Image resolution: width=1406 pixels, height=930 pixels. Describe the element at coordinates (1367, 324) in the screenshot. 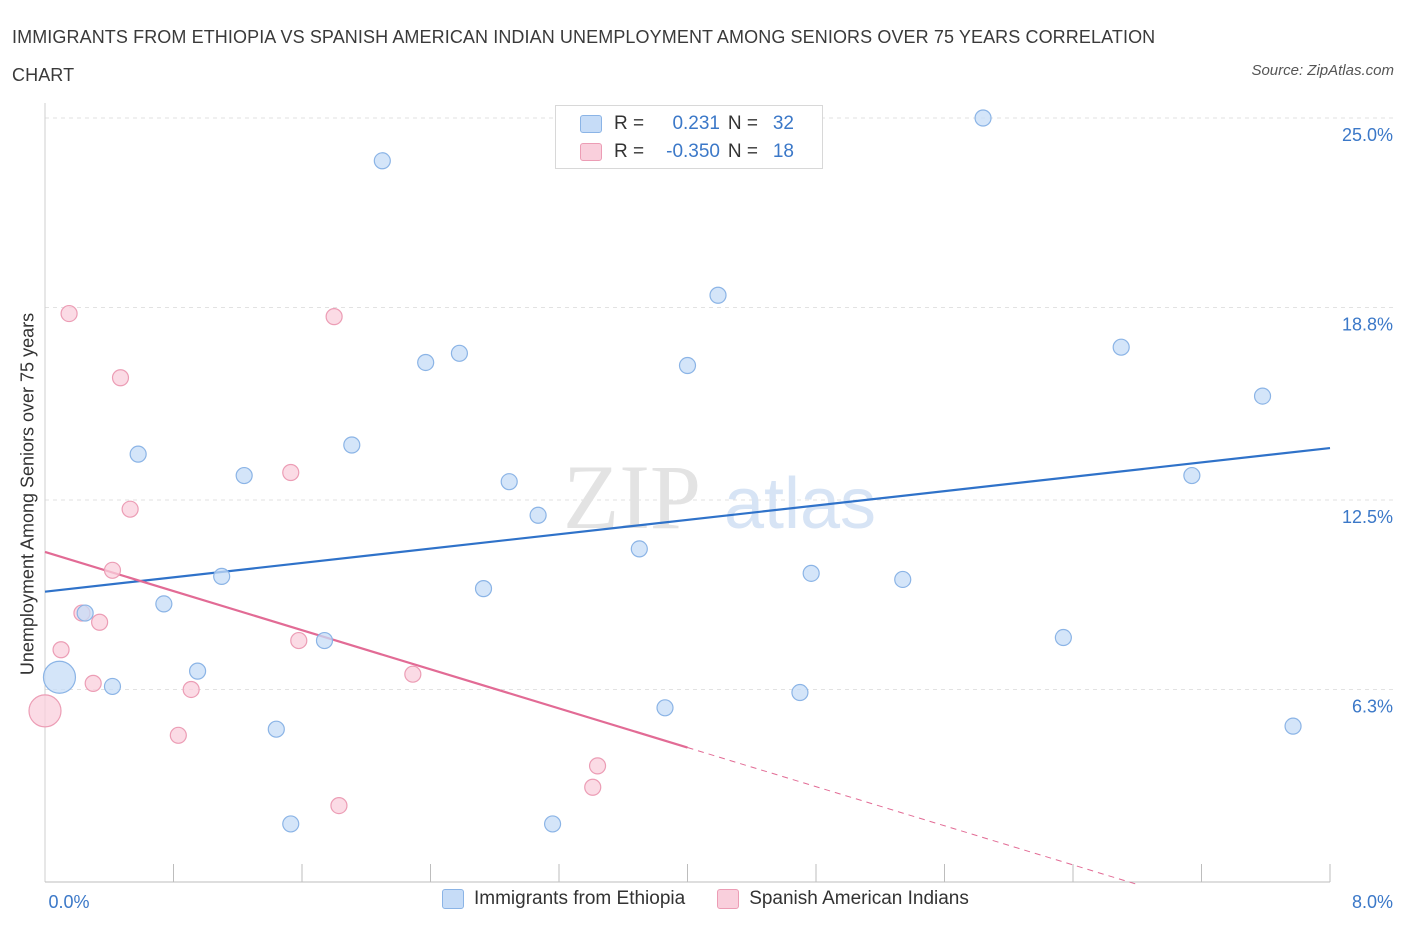

I see `y-tick-label: 18.8%` at that location.